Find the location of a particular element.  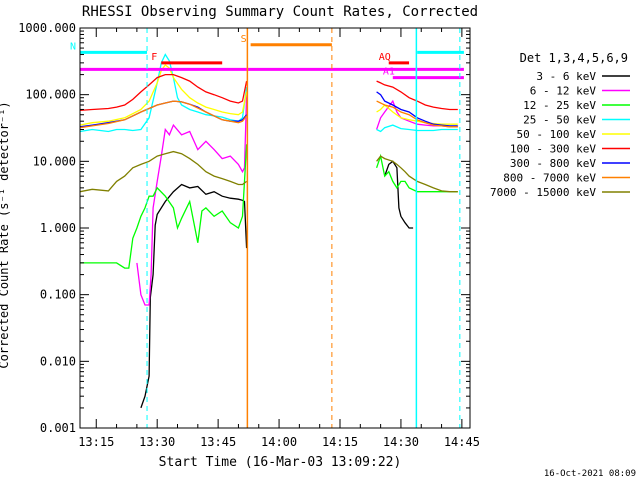

x-axis-label: Start Time (16-Mar-03 13:09:22) is located at coordinates (280, 462).